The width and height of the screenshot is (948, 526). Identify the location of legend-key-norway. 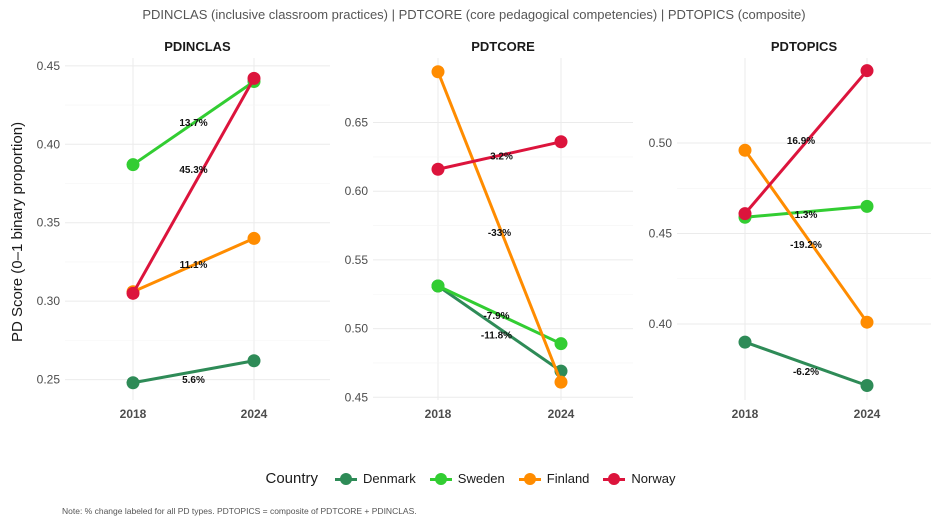
(614, 479).